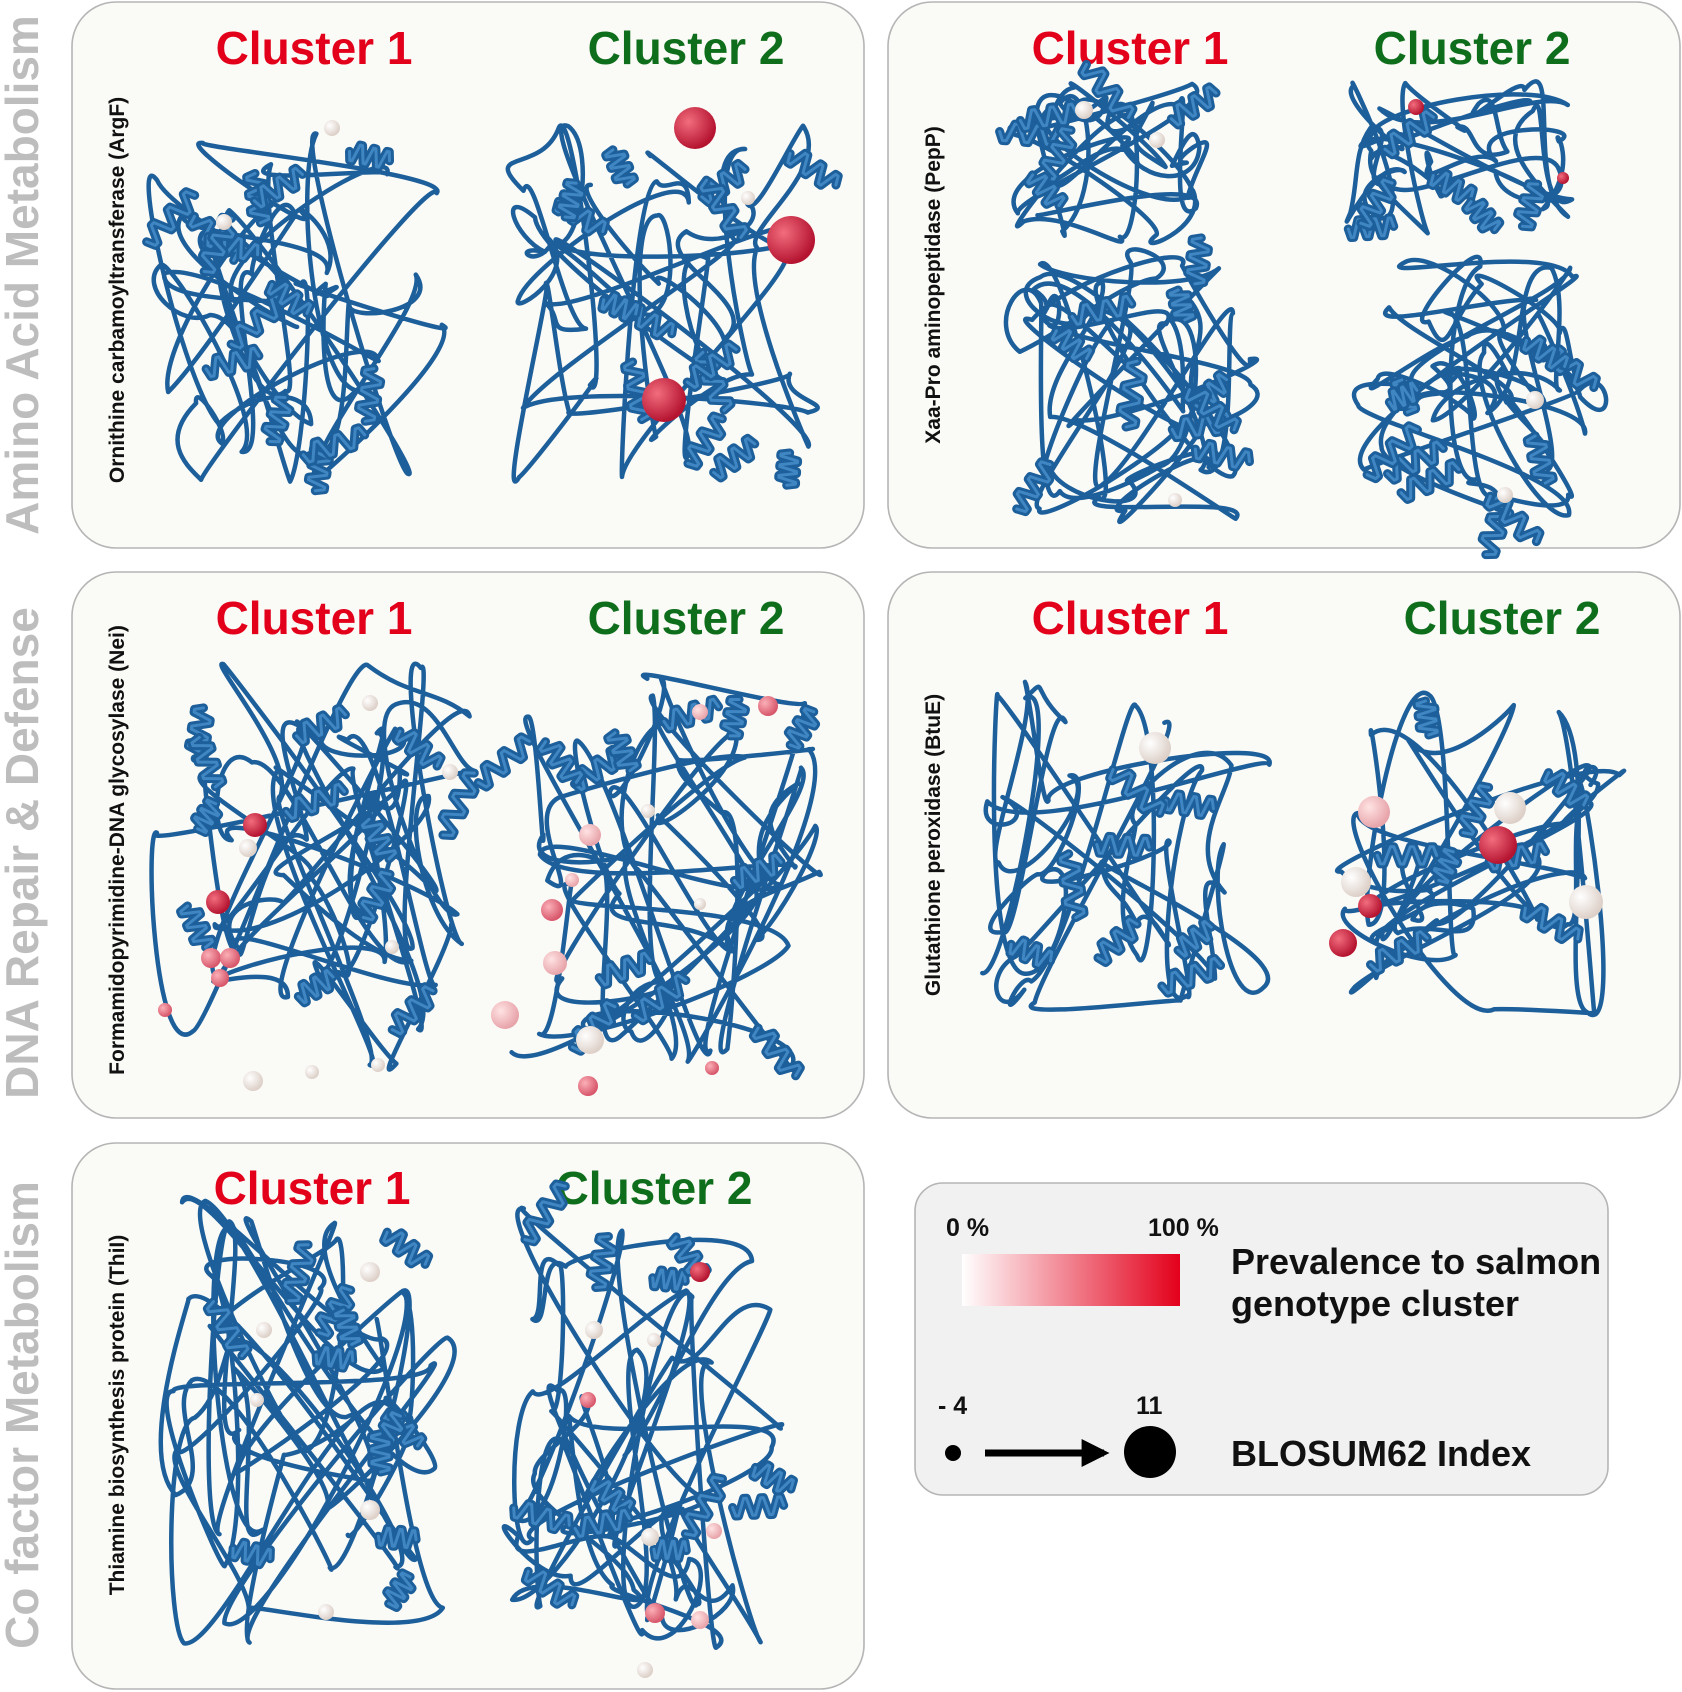 This screenshot has width=1682, height=1692. What do you see at coordinates (648, 884) in the screenshot?
I see `nei-cluster2-structure` at bounding box center [648, 884].